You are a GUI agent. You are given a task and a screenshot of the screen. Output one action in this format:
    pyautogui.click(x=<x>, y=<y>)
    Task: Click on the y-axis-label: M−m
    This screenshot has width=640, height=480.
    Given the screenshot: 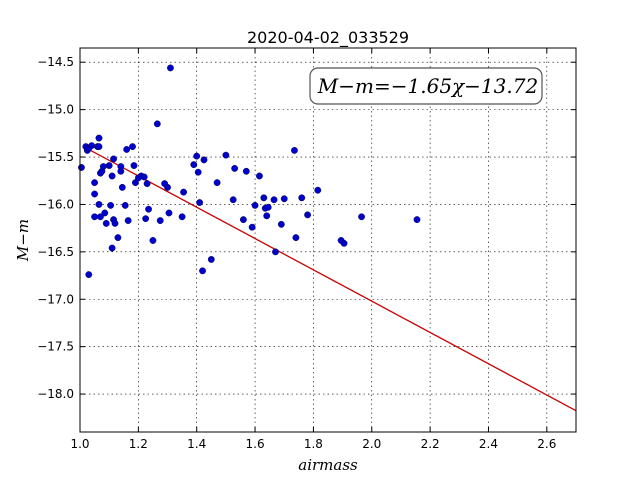 What is the action you would take?
    pyautogui.click(x=23, y=240)
    